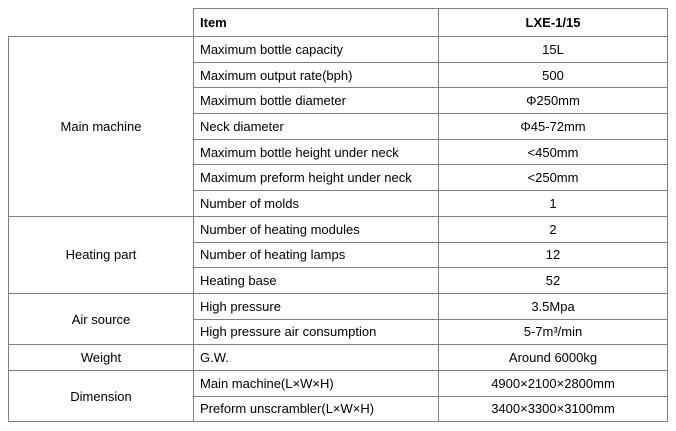 This screenshot has width=676, height=431. I want to click on item-value: Φ250mm, so click(553, 101).